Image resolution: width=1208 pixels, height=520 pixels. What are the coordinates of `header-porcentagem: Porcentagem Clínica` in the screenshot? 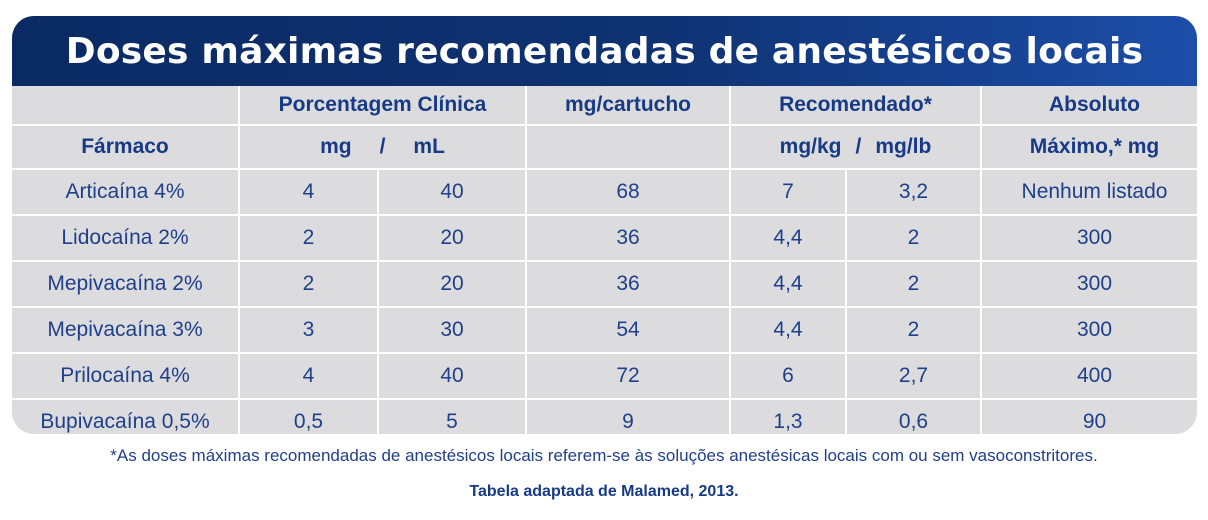 It's located at (382, 105).